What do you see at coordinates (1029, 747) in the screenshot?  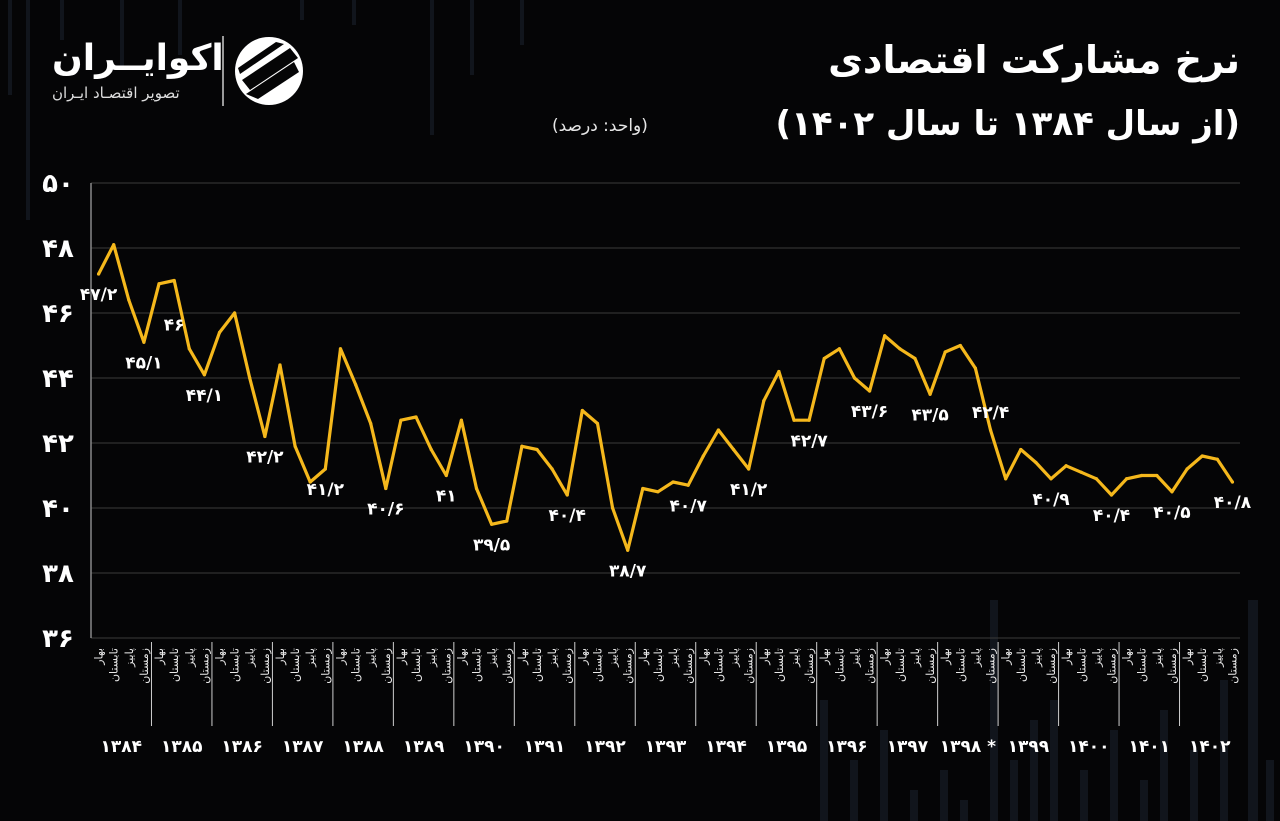 I see `year-label: ۱۳۹۹` at bounding box center [1029, 747].